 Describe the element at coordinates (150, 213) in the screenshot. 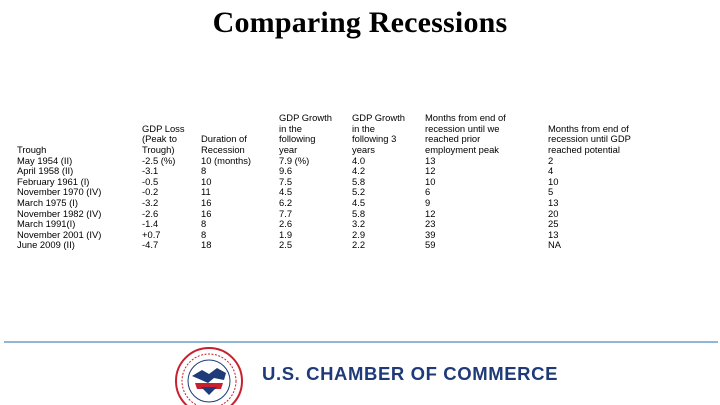

I see `table-cell: -2.6` at that location.